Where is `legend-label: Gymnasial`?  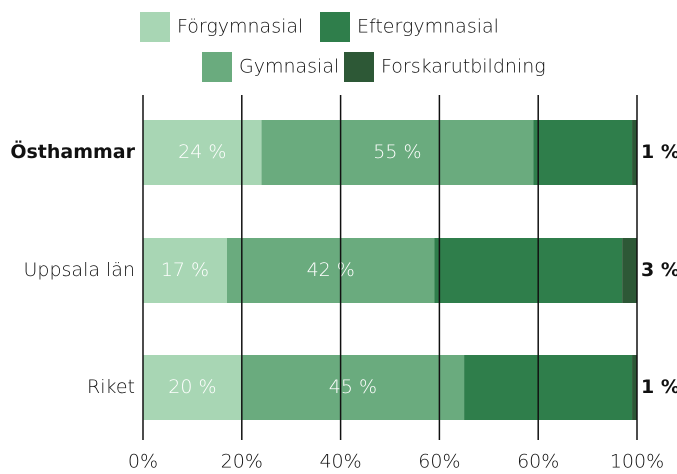
legend-label: Gymnasial is located at coordinates (289, 67).